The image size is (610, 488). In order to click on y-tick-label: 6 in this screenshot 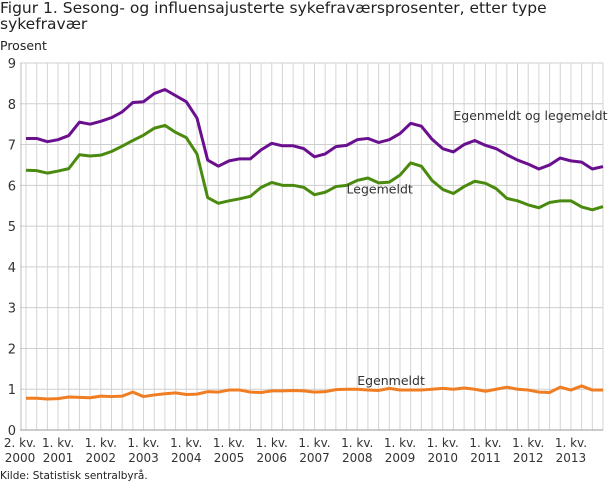, I will do `click(12, 186)`.